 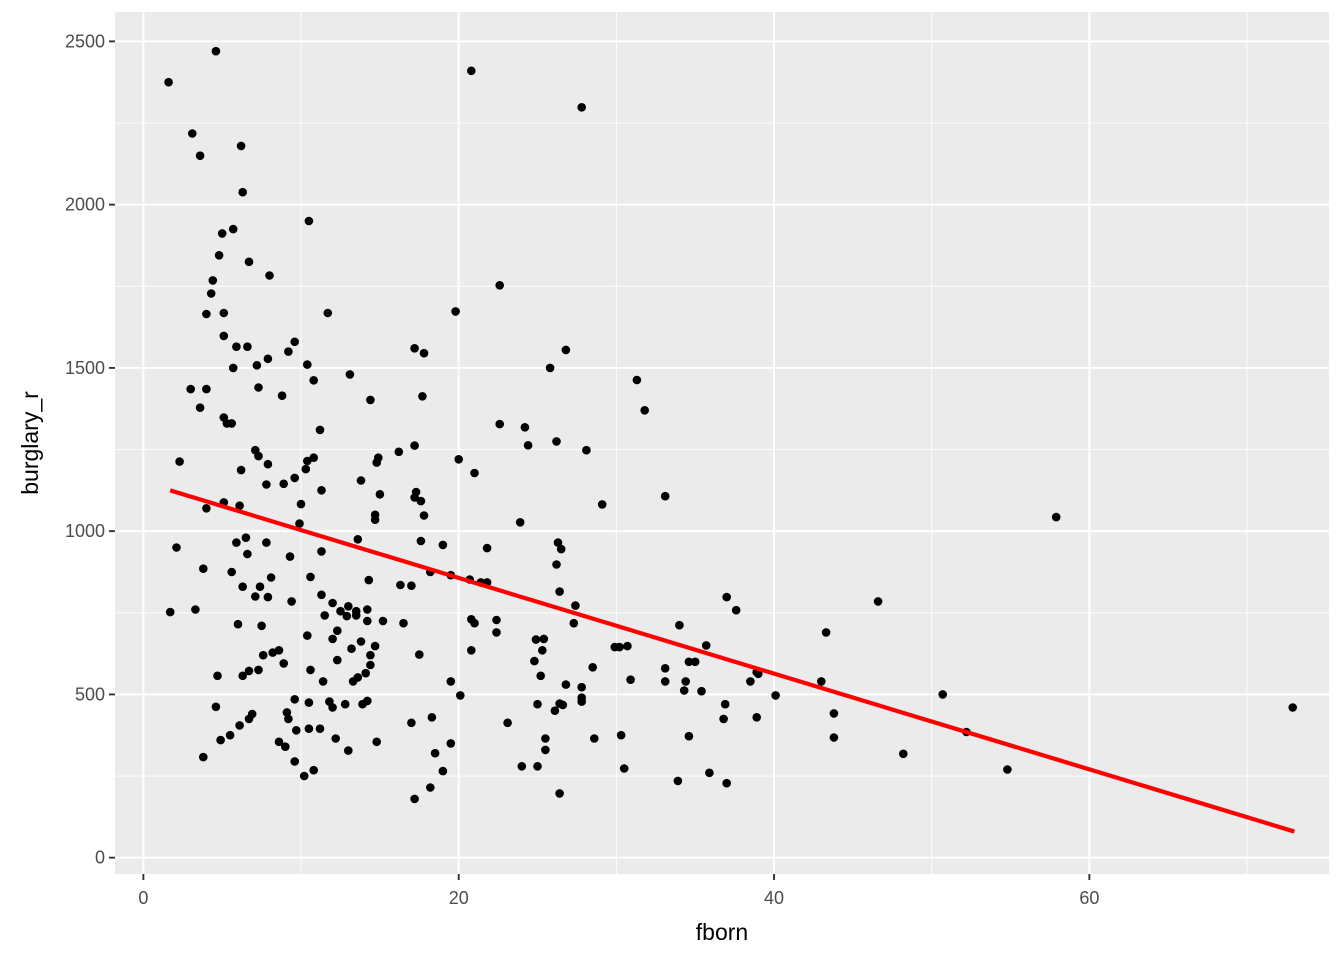 I want to click on y-tick-label: 500, so click(x=90, y=694).